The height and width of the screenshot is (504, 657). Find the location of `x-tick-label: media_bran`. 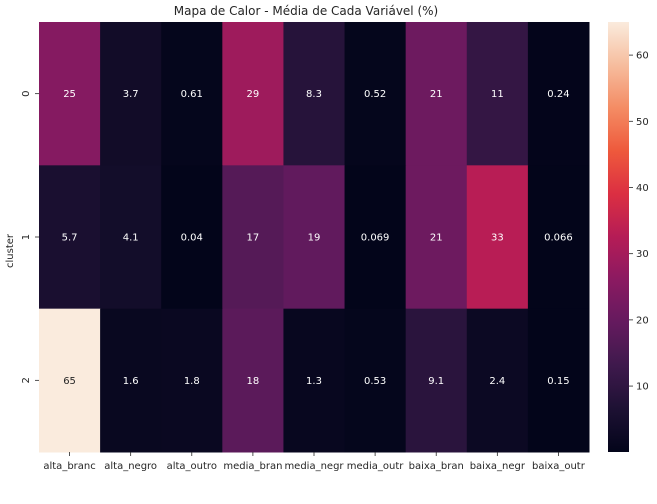

x-tick-label: media_bran is located at coordinates (252, 466).